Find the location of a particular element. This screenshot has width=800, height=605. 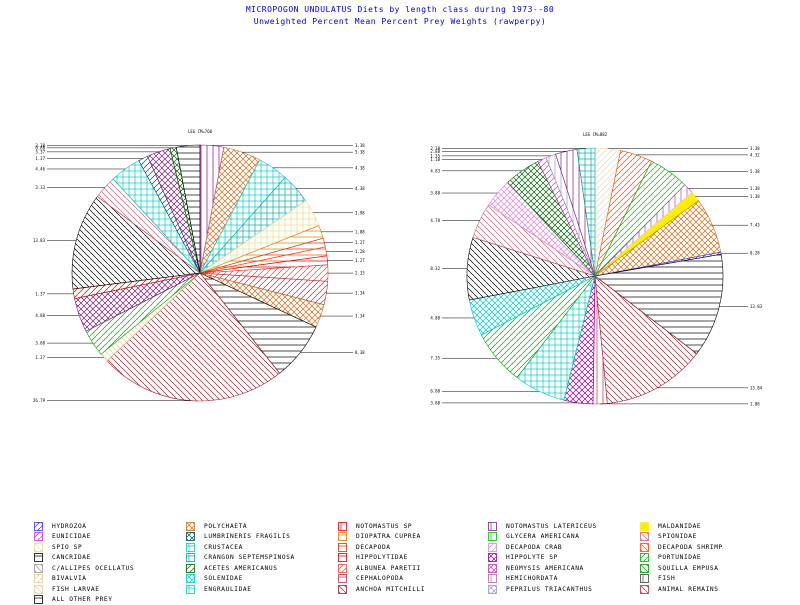

slice-value-label: 2.88 is located at coordinates (435, 151).